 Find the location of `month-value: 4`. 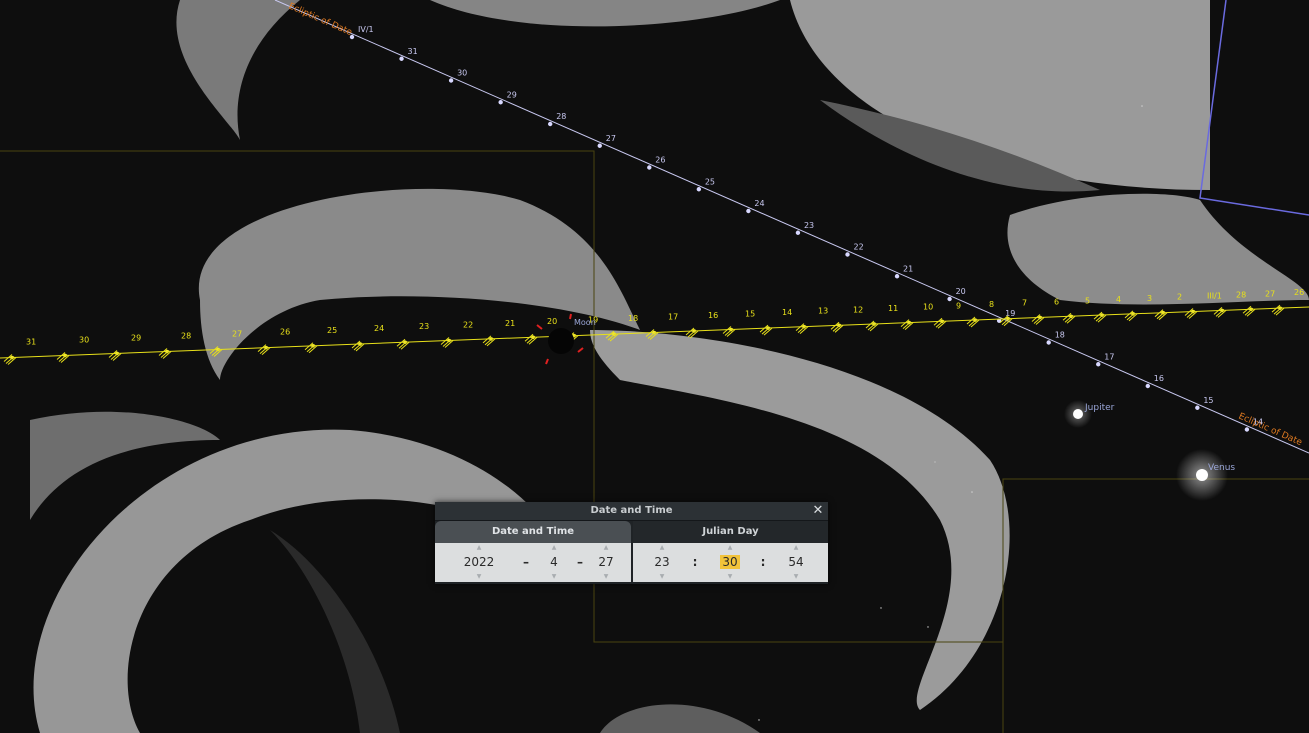

month-value: 4 is located at coordinates (554, 562).